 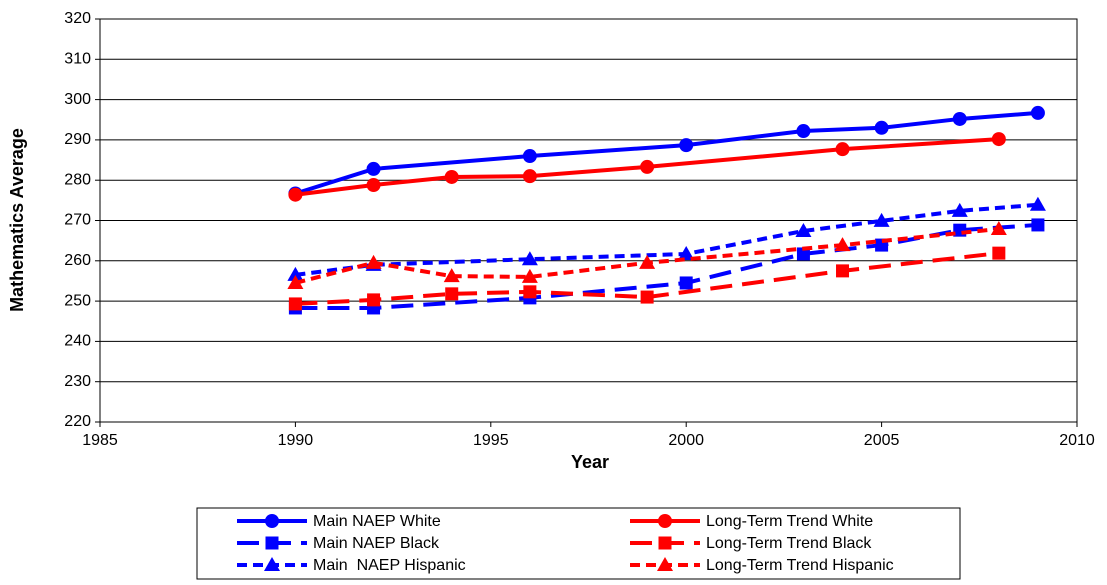 I want to click on legend-box, so click(x=578, y=543).